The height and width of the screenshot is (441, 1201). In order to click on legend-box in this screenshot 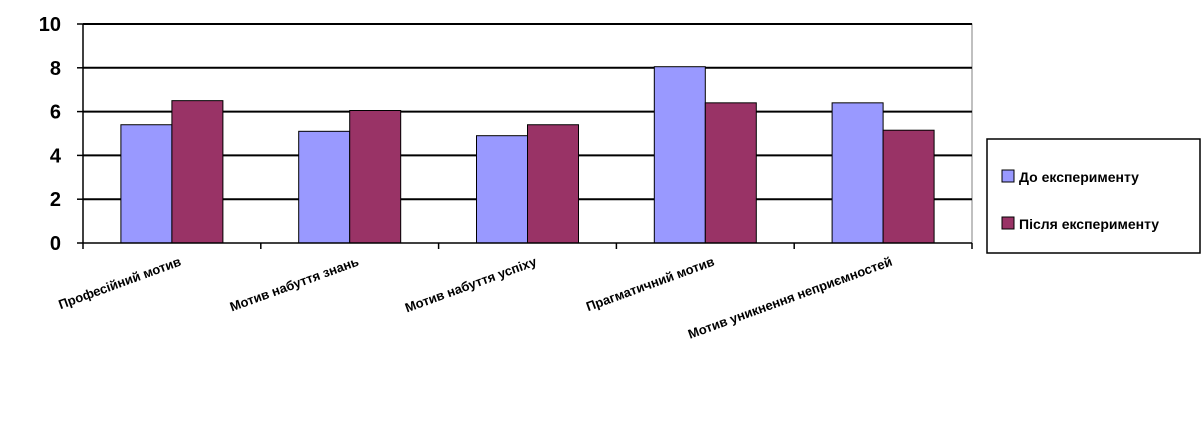, I will do `click(1093, 196)`.